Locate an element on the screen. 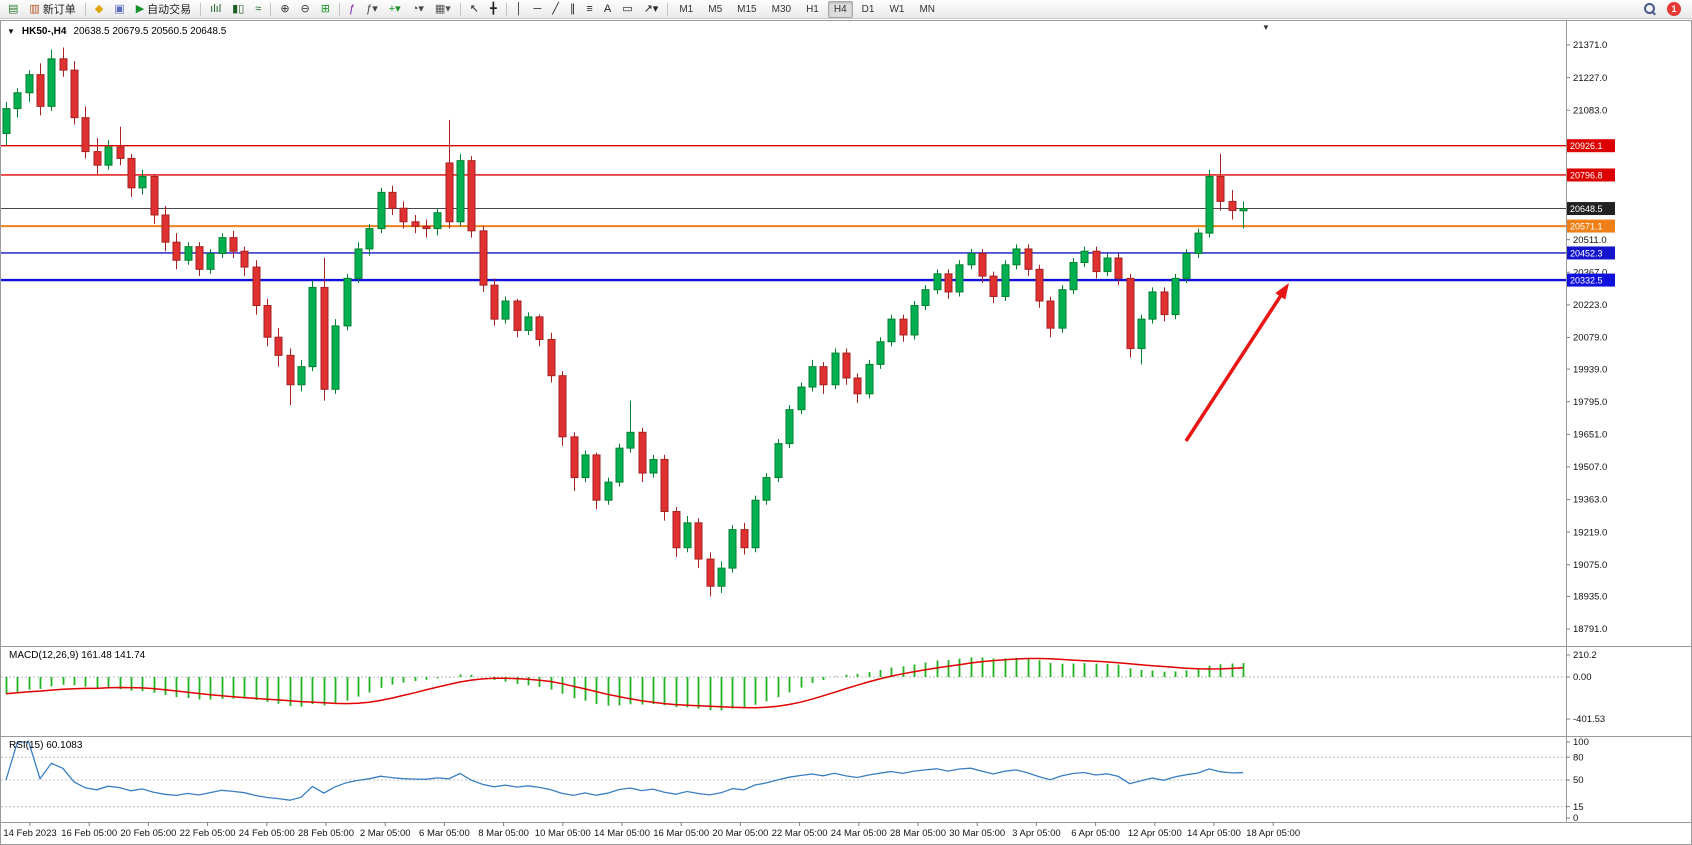  channel-button: ∥ is located at coordinates (573, 9).